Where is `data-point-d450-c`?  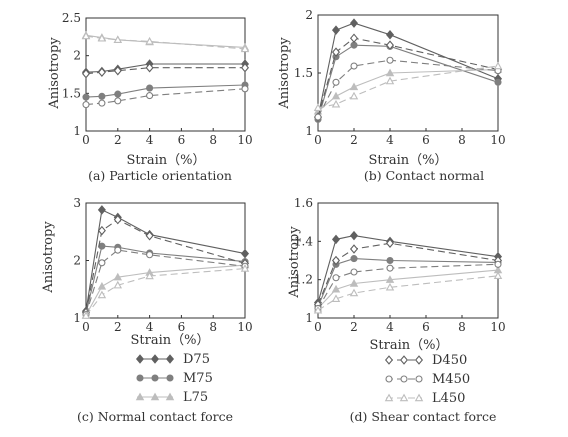
data-point-d450-c is located at coordinates (117, 219).